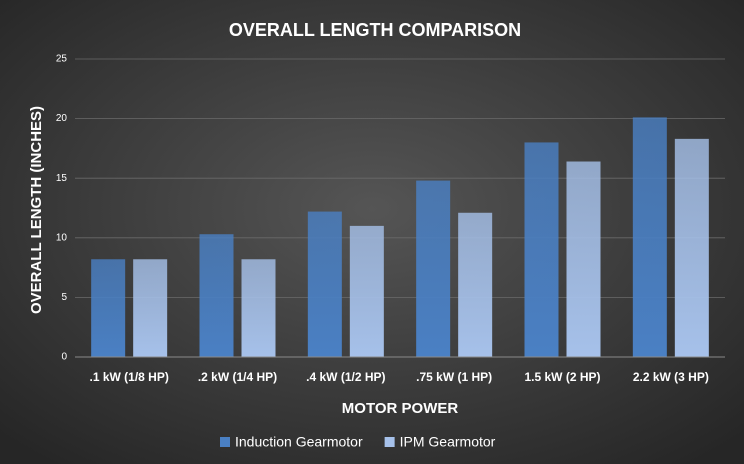 The height and width of the screenshot is (464, 744). Describe the element at coordinates (671, 377) in the screenshot. I see `x-tick-label: 2.2 kW (3 HP)` at that location.